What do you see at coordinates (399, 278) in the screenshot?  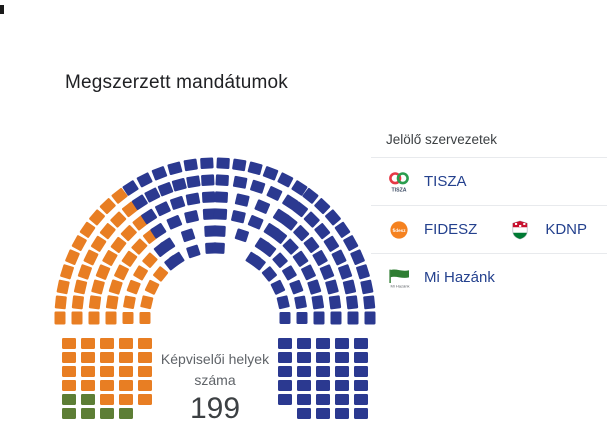 I see `mihazank-logo-icon: Mi Hazánk` at bounding box center [399, 278].